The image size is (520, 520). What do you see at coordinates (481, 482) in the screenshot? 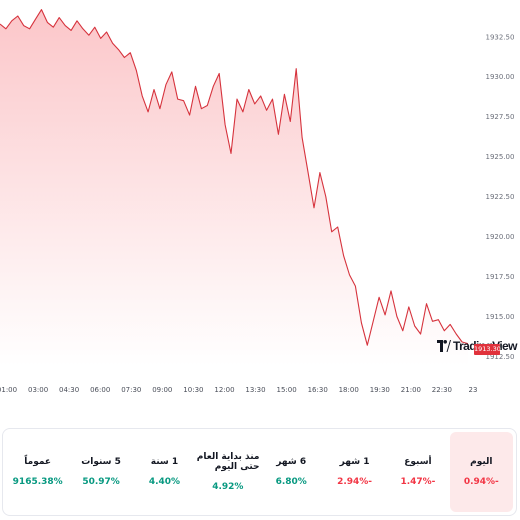
I see `performance-period-value: 0.94%-` at bounding box center [481, 482].